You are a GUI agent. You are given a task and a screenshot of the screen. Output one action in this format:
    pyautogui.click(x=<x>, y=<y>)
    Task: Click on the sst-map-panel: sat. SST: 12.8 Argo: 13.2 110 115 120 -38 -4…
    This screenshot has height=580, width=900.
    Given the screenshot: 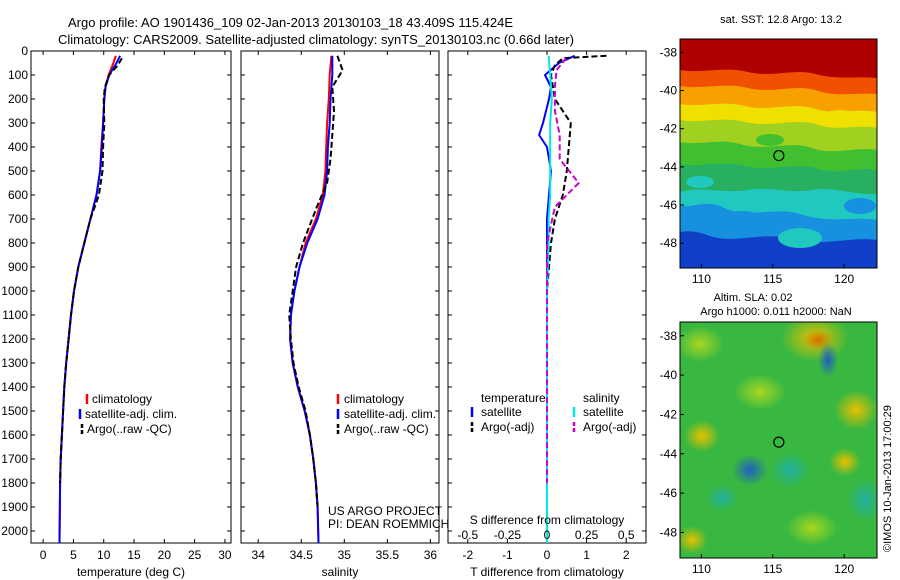 What is the action you would take?
    pyautogui.click(x=769, y=150)
    